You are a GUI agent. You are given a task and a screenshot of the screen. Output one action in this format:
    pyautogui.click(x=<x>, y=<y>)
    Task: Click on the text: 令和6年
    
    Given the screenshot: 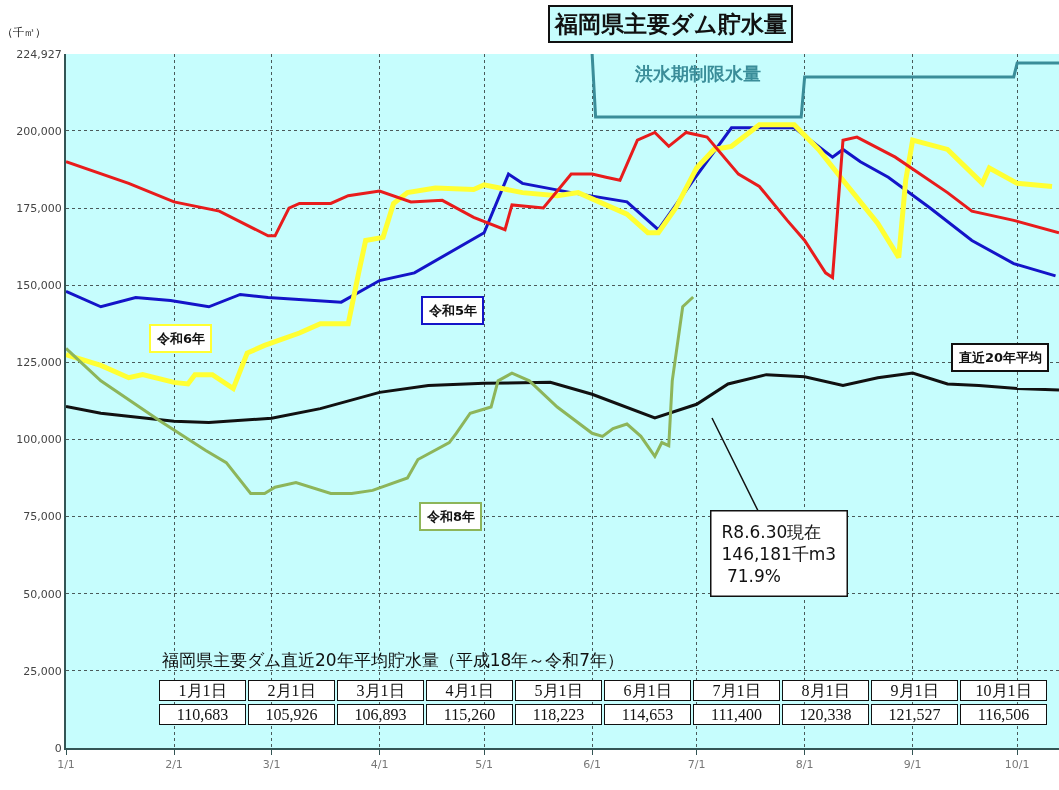 What is the action you would take?
    pyautogui.click(x=181, y=338)
    